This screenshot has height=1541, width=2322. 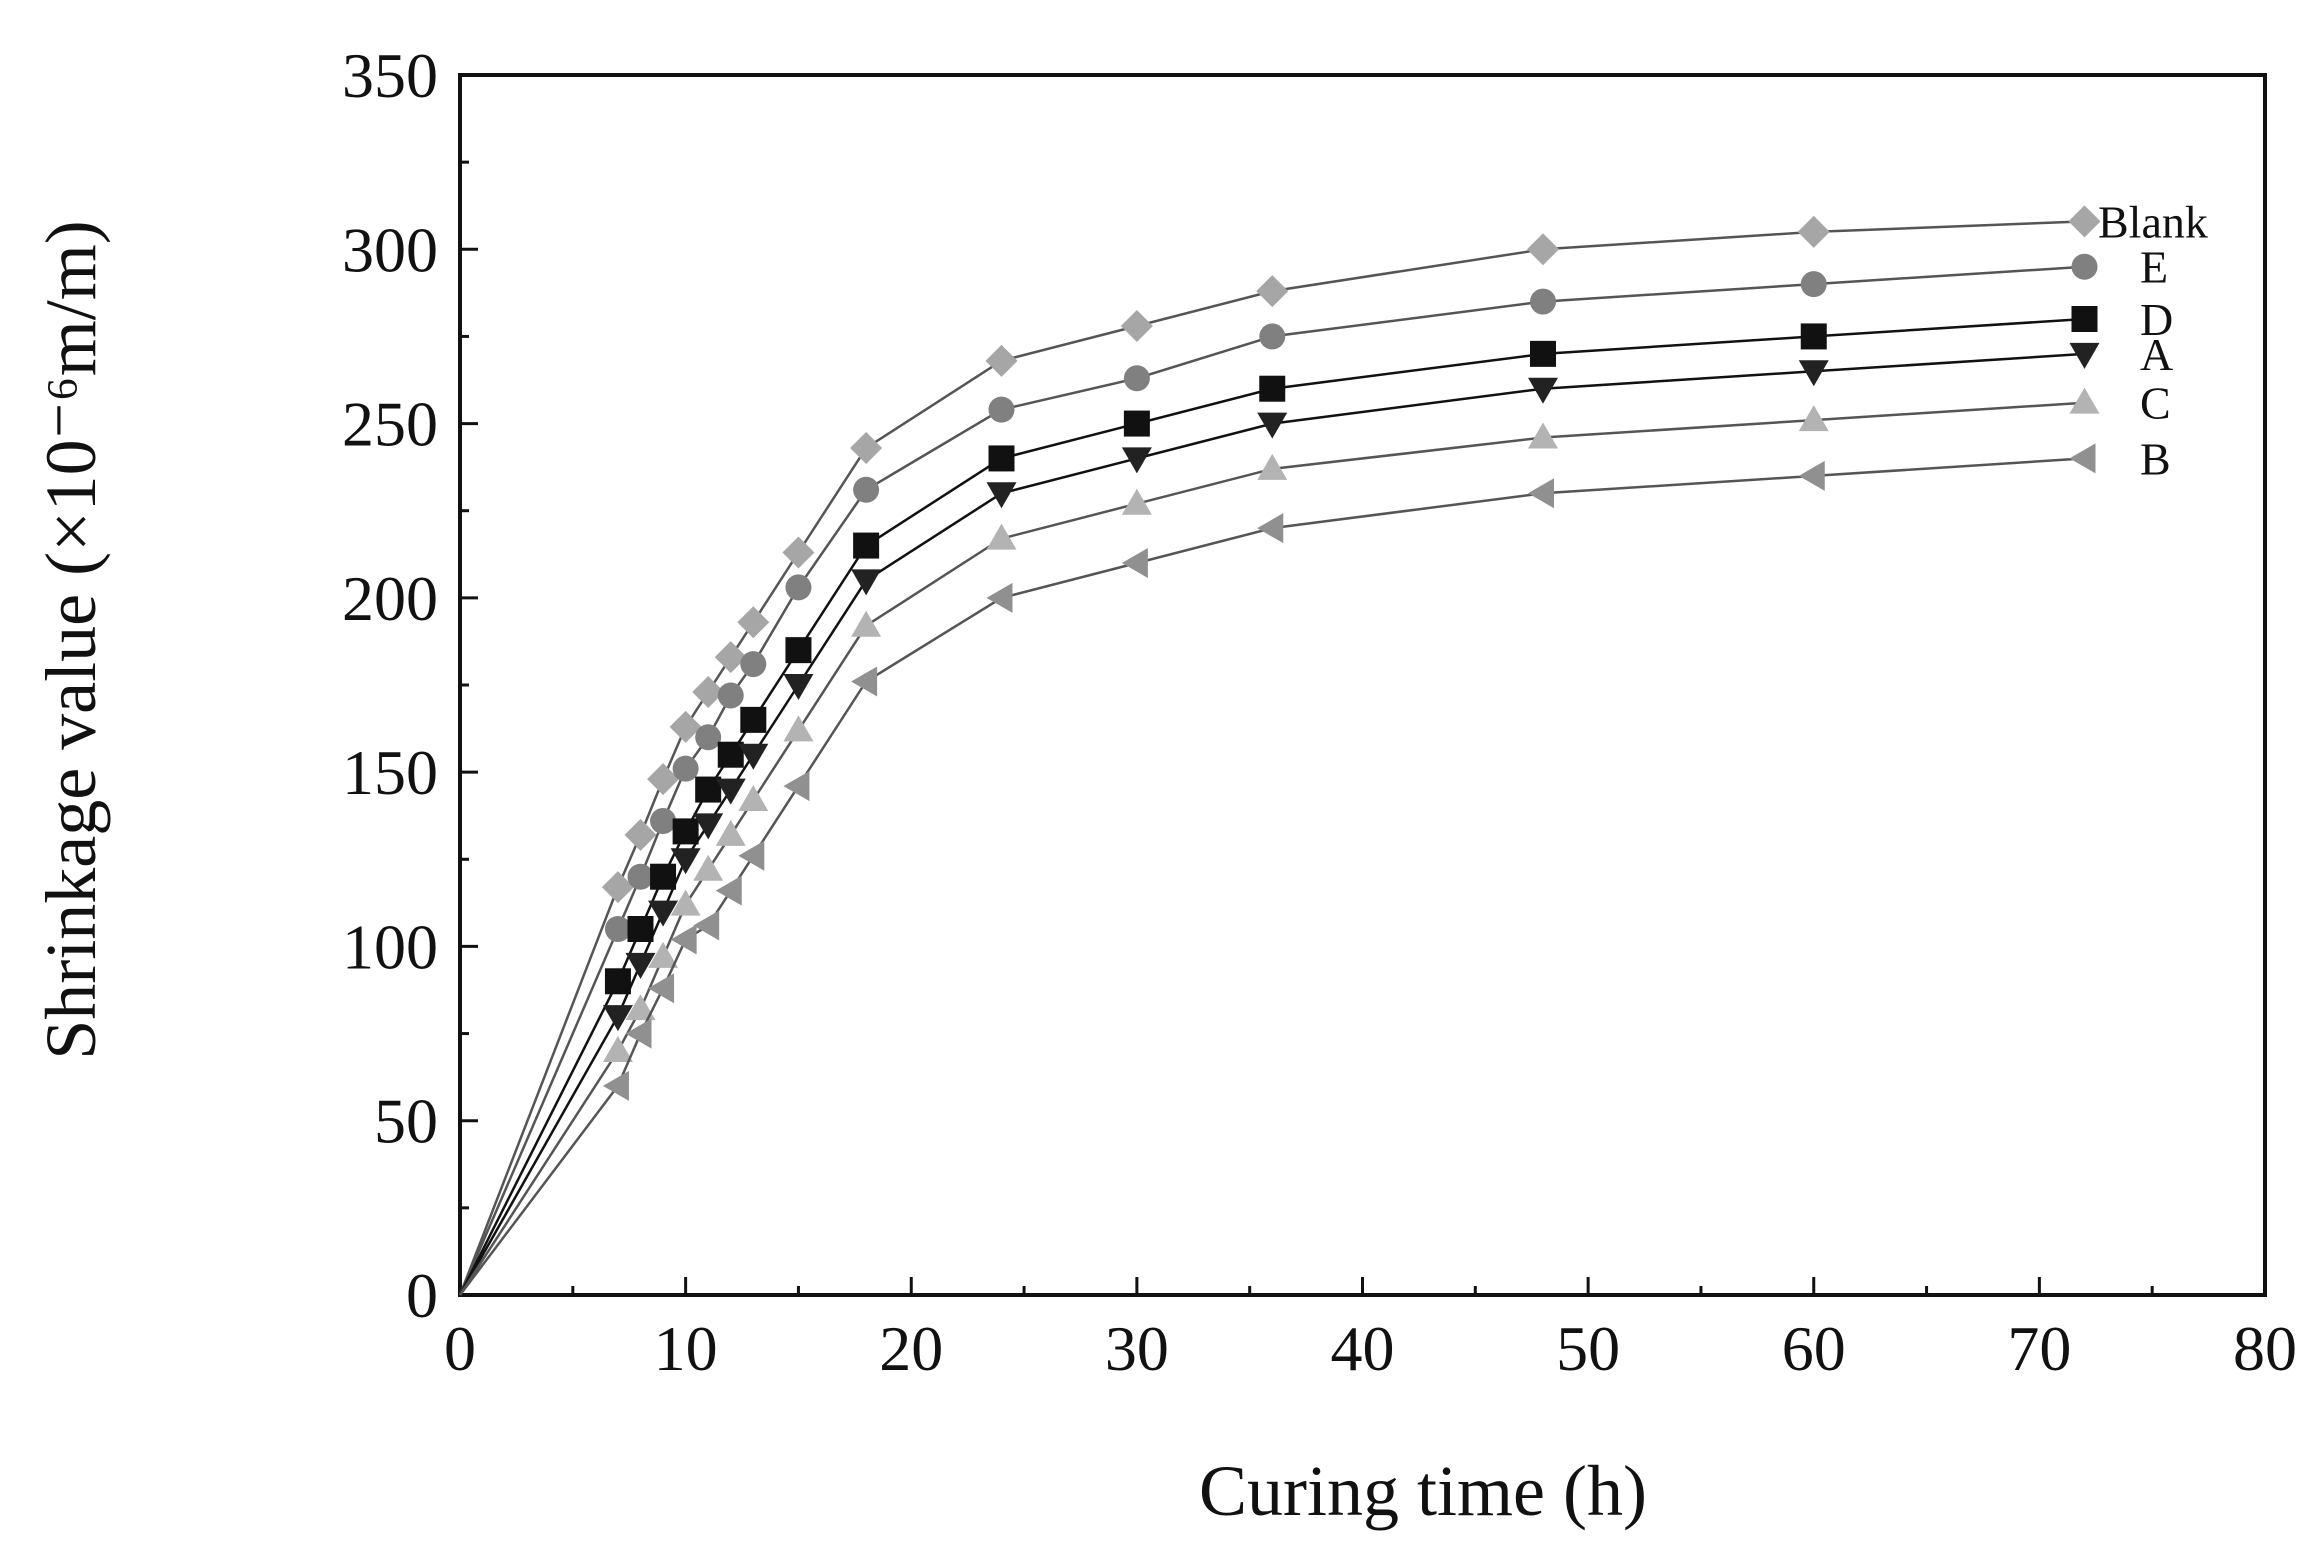 I want to click on x-tick-label: 50, so click(x=1588, y=1348).